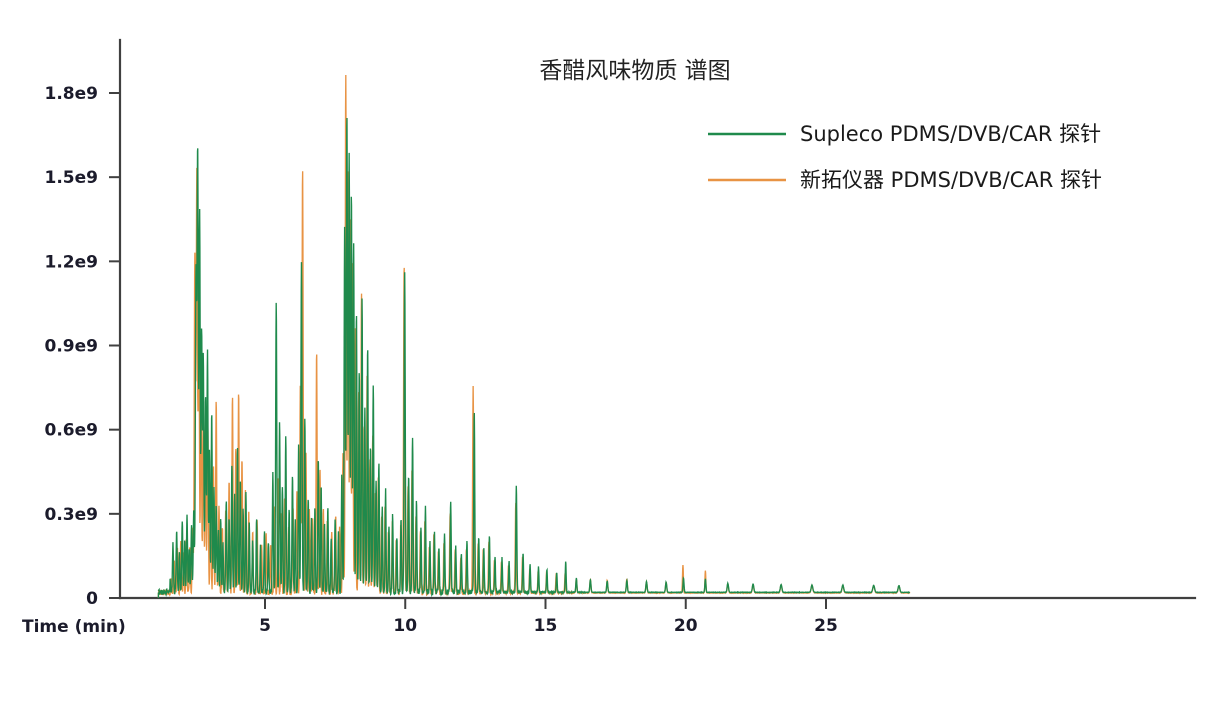  I want to click on y-axis-ticks: 0 0.3e9 0.6e9 0.9e9 1.2e9 1.5e9 1.8e9, so click(82, 346).